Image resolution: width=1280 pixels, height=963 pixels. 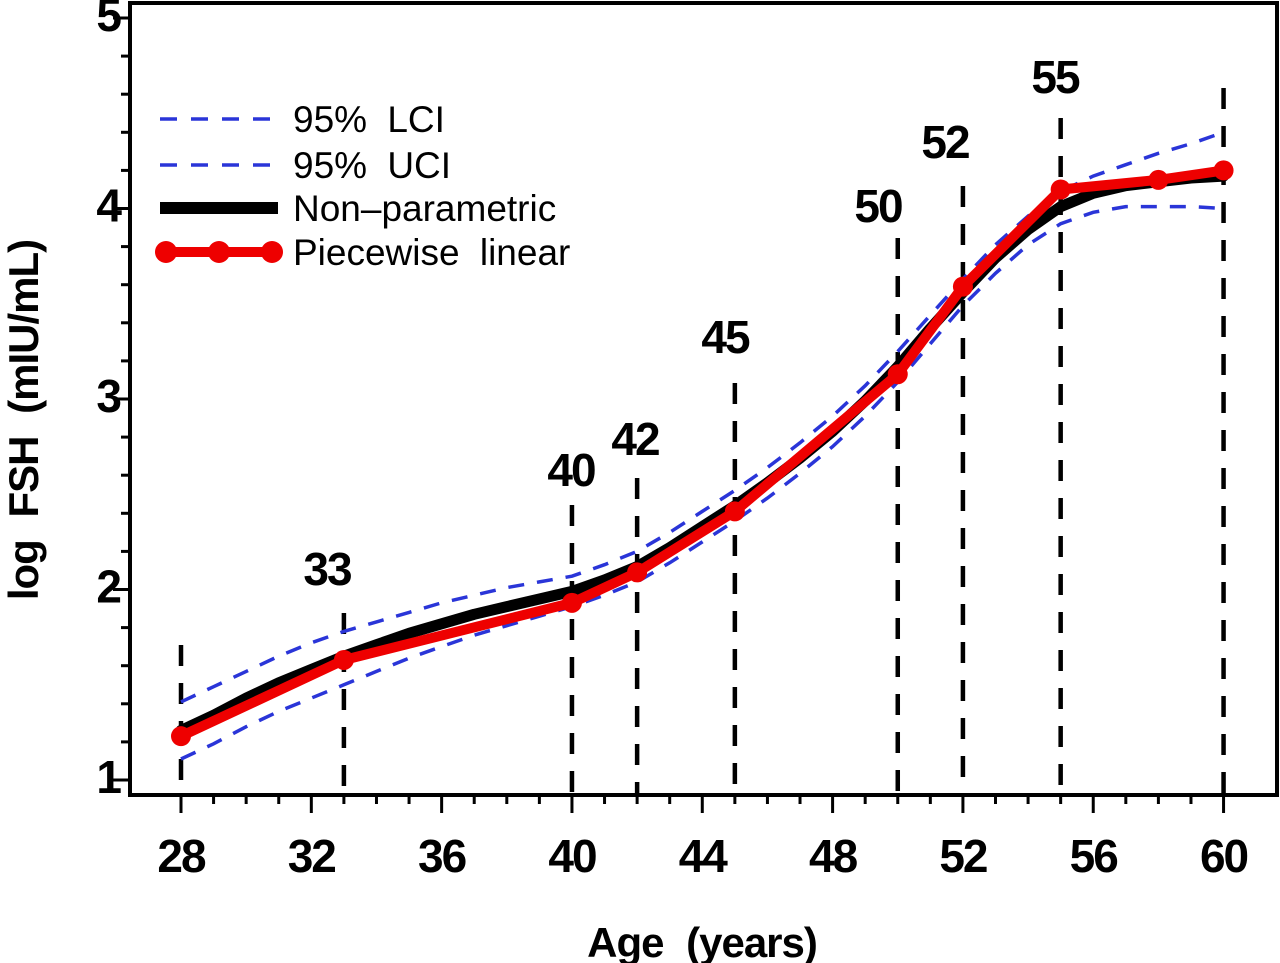 I want to click on breakpoint-label-55: 55, so click(x=1055, y=77).